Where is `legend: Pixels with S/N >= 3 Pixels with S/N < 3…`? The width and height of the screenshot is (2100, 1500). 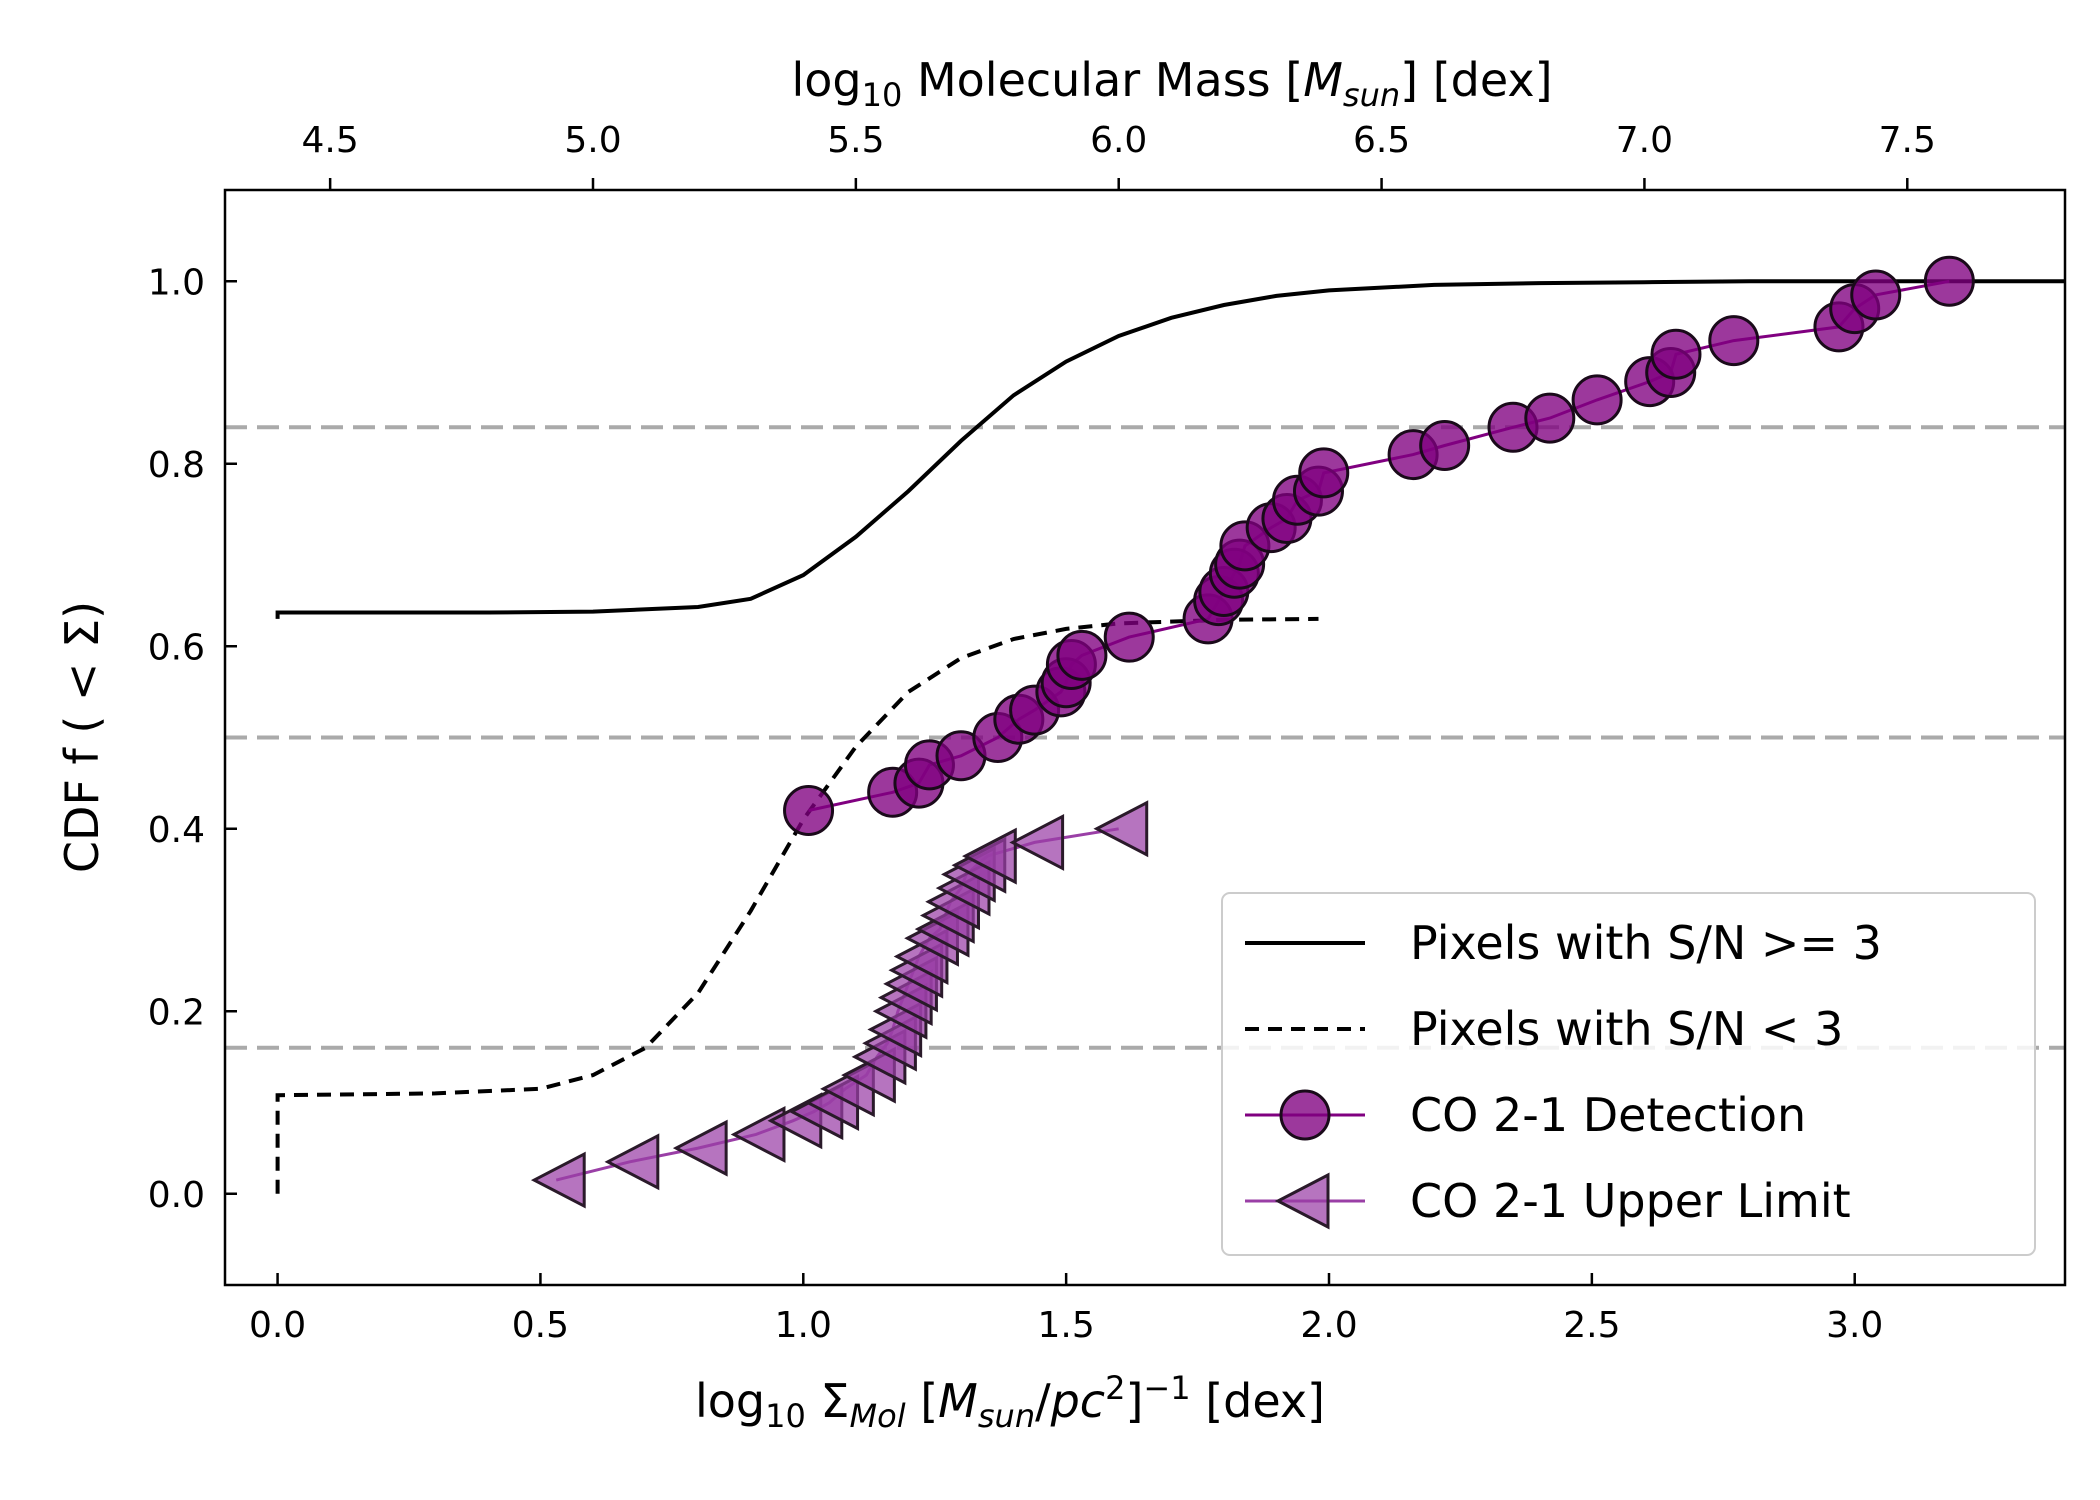
legend: Pixels with S/N >= 3 Pixels with S/N < 3… is located at coordinates (1628, 1074).